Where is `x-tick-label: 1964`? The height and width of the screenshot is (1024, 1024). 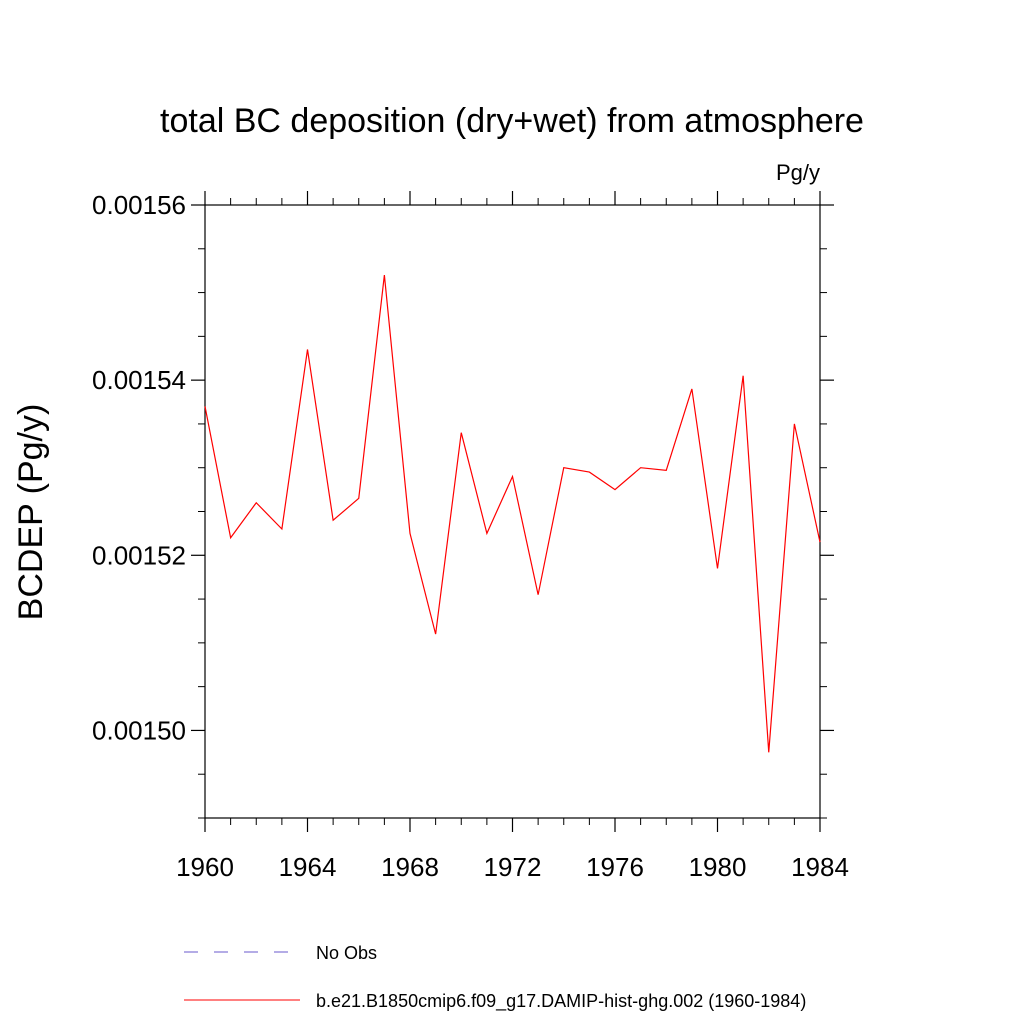
x-tick-label: 1964 is located at coordinates (308, 867).